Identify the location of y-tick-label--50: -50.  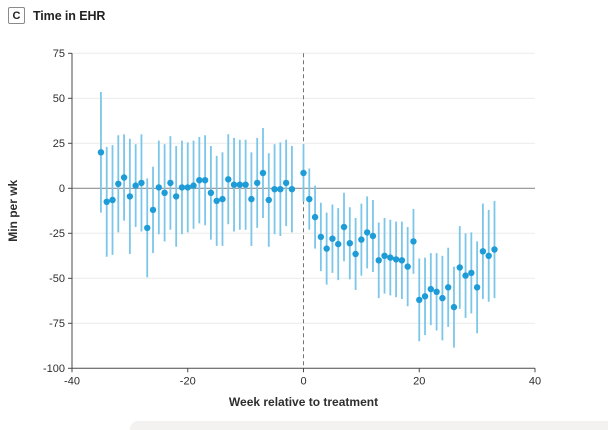
(57, 279).